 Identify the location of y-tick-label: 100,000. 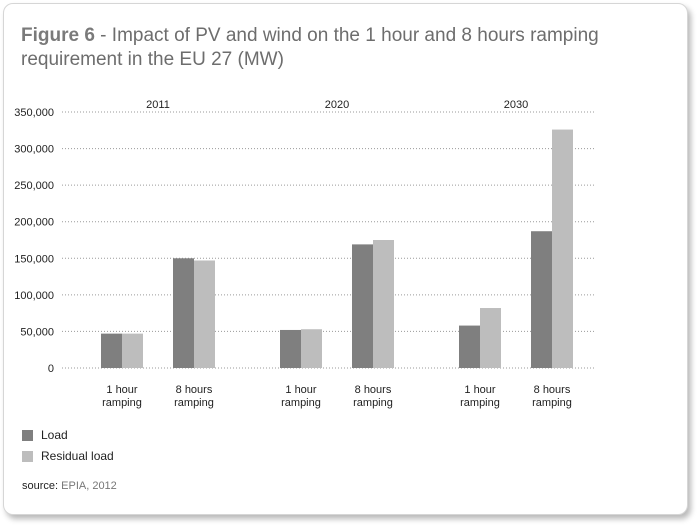
(34, 296).